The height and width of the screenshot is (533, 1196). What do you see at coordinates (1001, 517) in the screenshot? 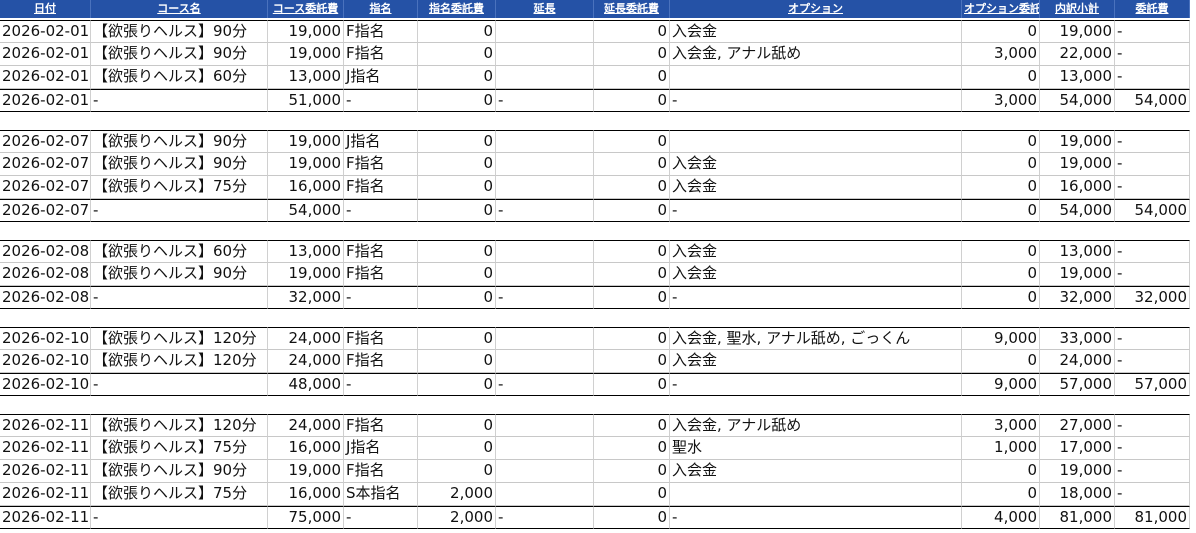
I see `subtotal-cell: 4,000` at bounding box center [1001, 517].